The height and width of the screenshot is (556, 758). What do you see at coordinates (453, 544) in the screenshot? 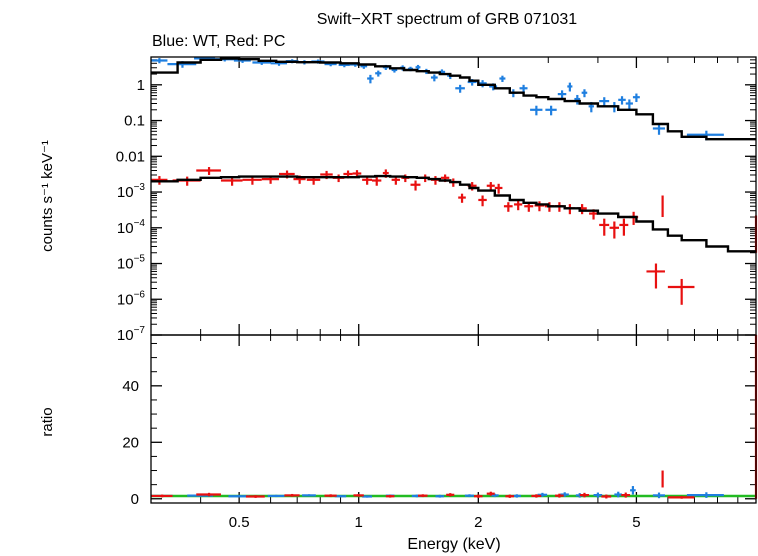
I see `x-axis-label: Energy (keV)` at bounding box center [453, 544].